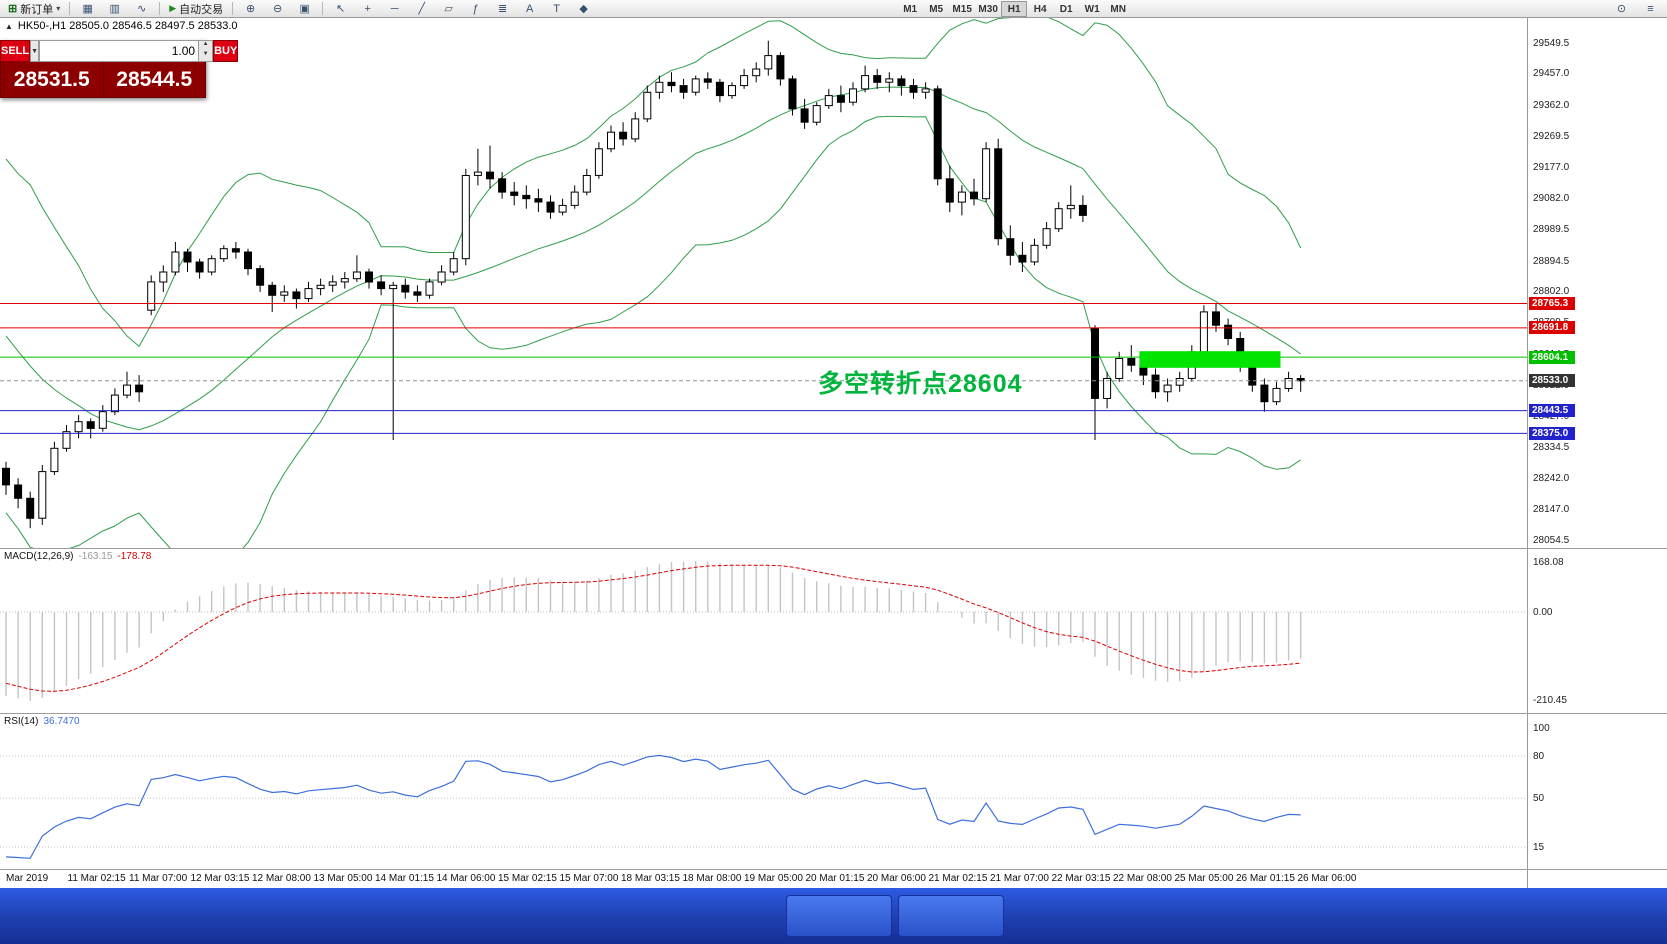  What do you see at coordinates (61, 721) in the screenshot?
I see `rsi-value: 36.7470` at bounding box center [61, 721].